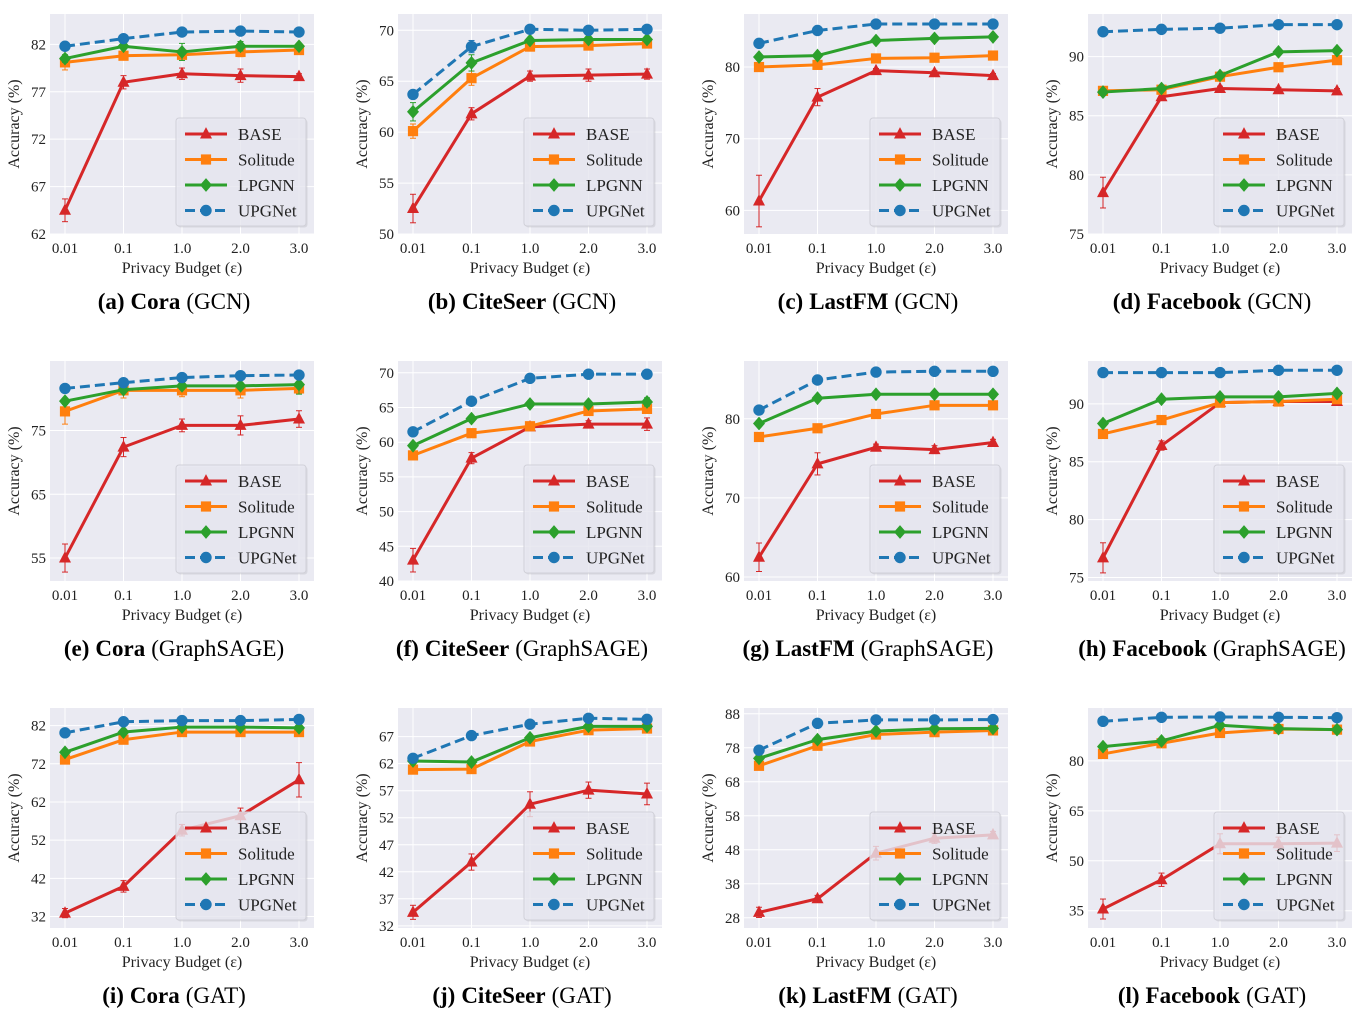  Describe the element at coordinates (876, 47) in the screenshot. I see `series-lpgnn` at that location.